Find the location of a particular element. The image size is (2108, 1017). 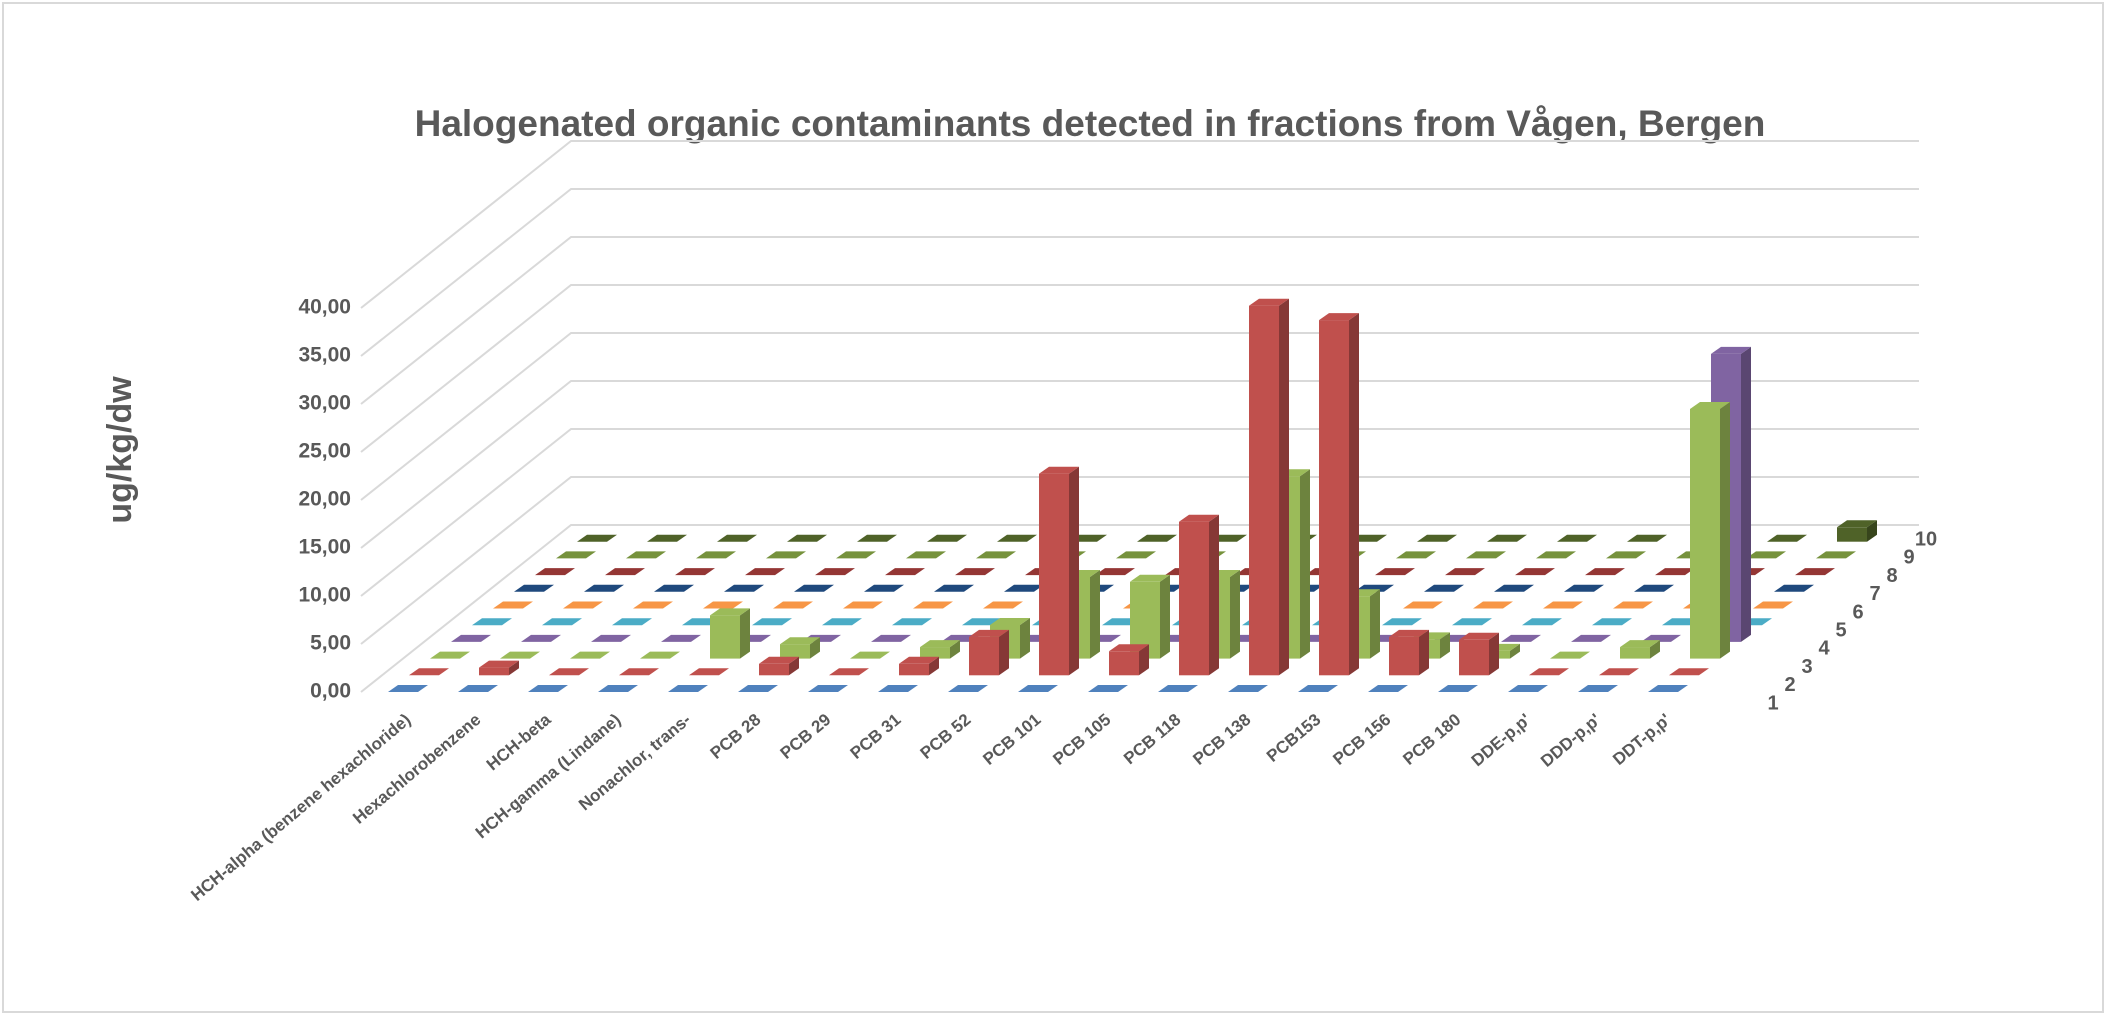

y-tick-label: 15,00 is located at coordinates (324, 547).